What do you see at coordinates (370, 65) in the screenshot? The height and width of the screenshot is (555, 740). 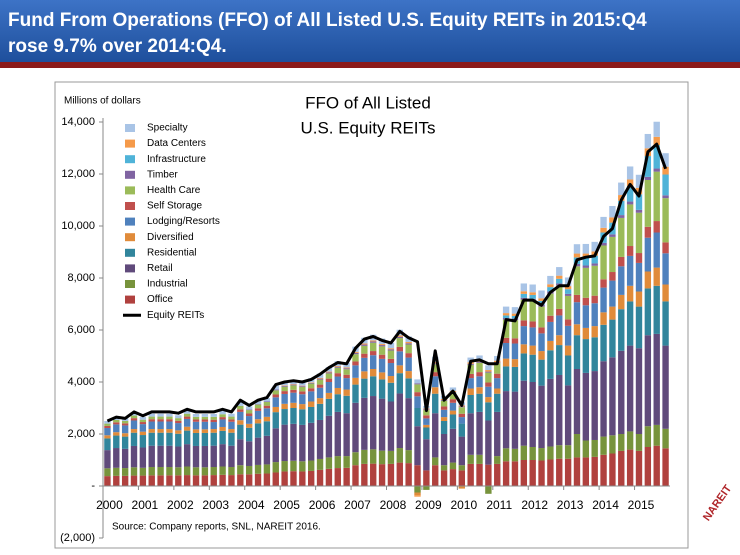 I see `banner-stripe` at bounding box center [370, 65].